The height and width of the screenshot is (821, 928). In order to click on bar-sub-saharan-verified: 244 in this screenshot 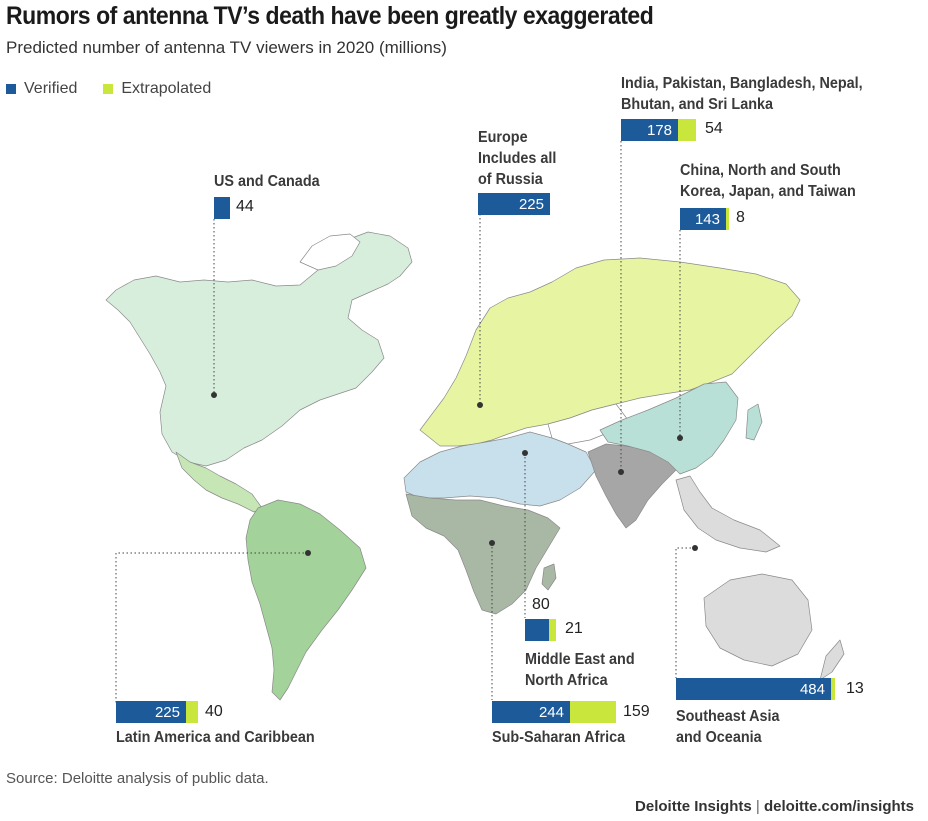, I will do `click(531, 712)`.